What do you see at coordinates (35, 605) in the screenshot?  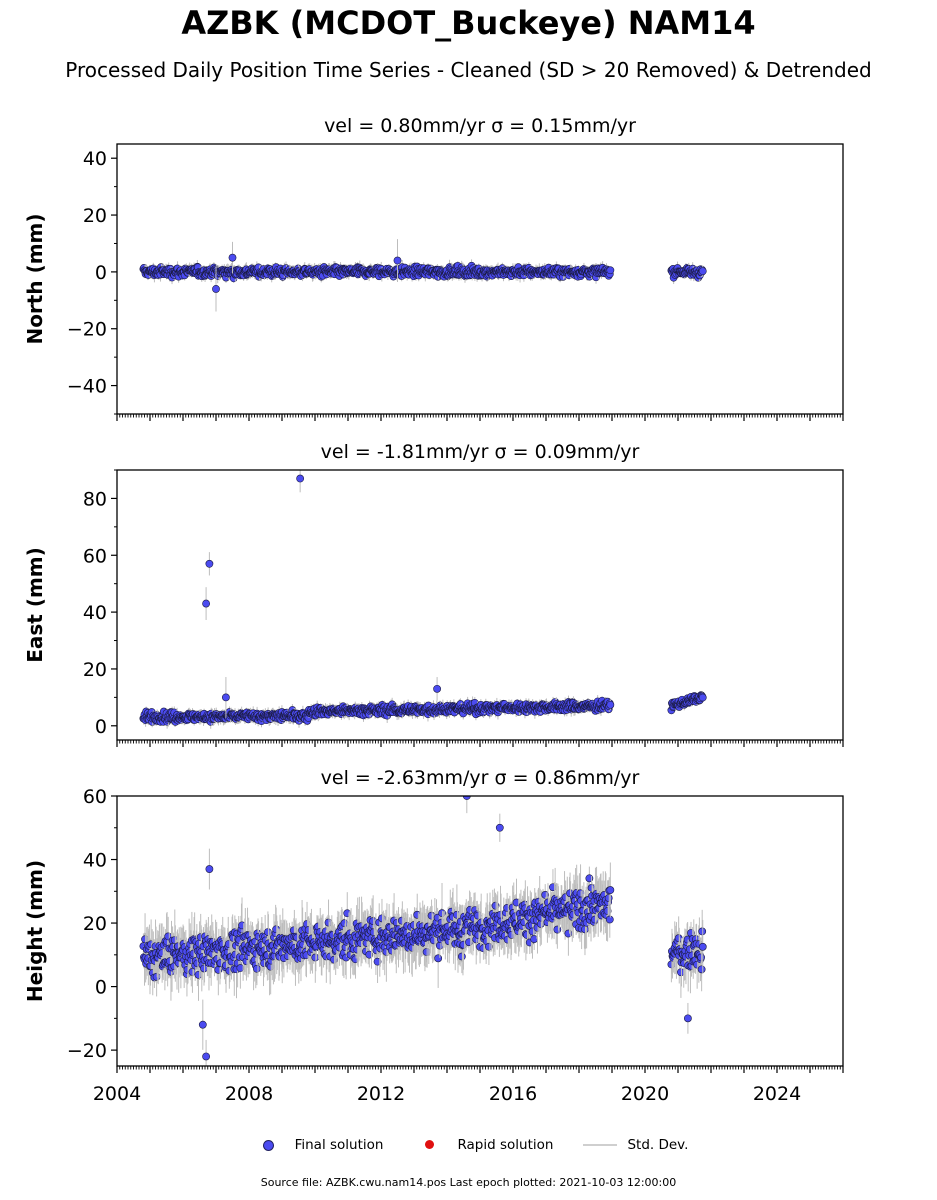 I see `y-axis-label: East (mm)` at bounding box center [35, 605].